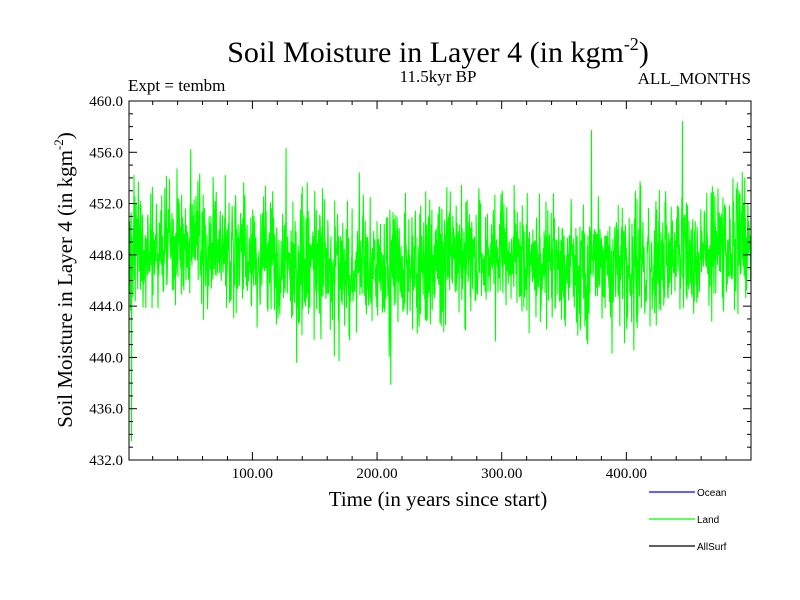  What do you see at coordinates (252, 474) in the screenshot?
I see `x-tick-label: 100.00` at bounding box center [252, 474].